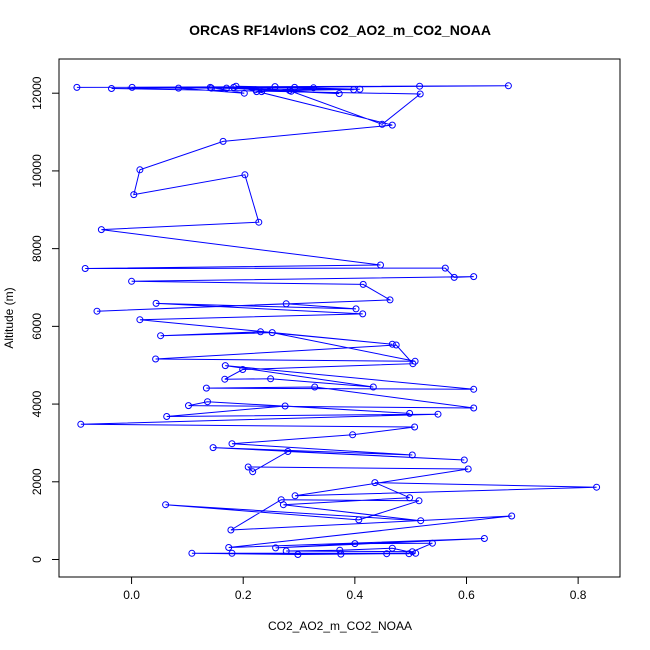 This screenshot has height=650, width=650. I want to click on x-tick-label: 0.8, so click(578, 595).